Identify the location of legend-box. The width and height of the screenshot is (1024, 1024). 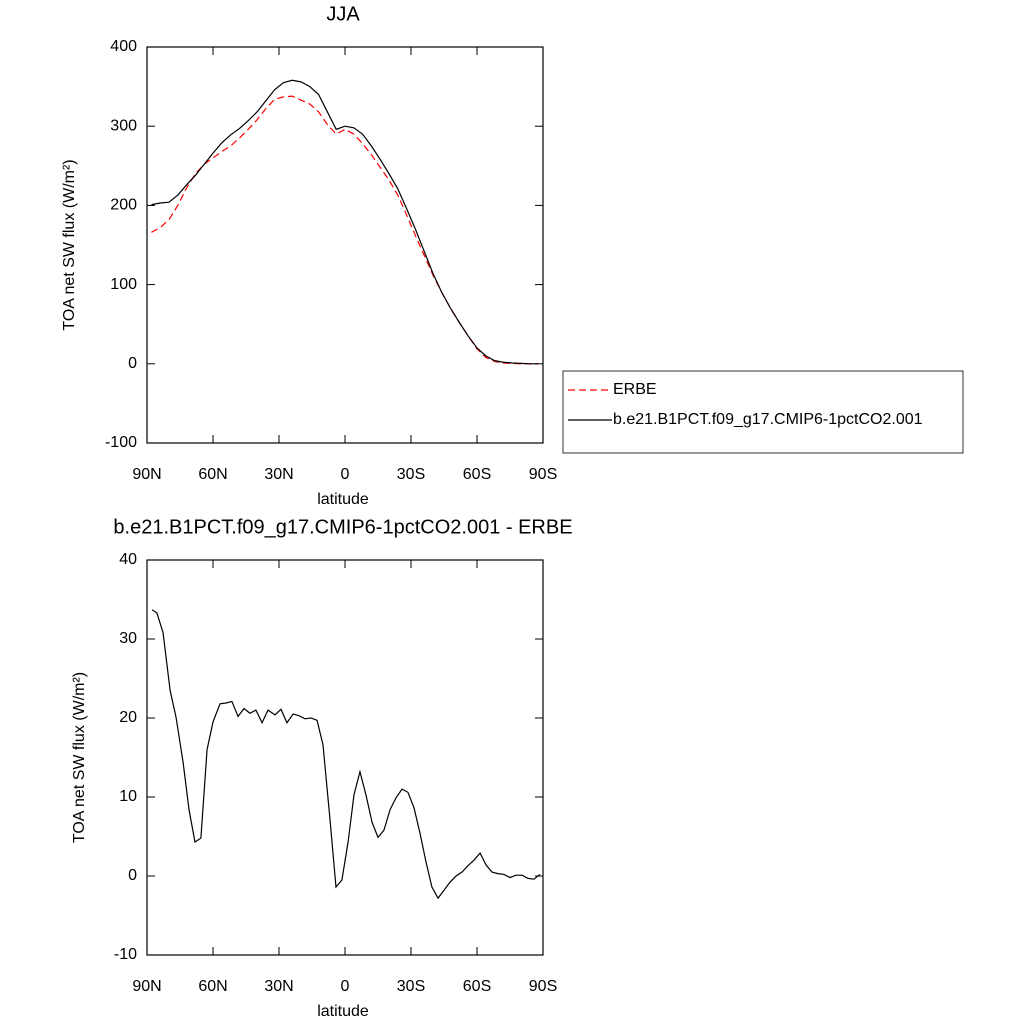
(763, 412).